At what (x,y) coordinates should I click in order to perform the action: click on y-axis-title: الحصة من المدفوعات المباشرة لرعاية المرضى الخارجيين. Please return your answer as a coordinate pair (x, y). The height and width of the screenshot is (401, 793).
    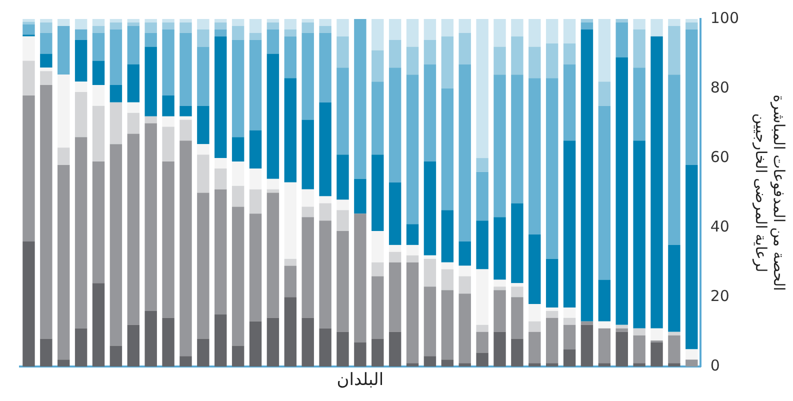
    Looking at the image, I should click on (770, 192).